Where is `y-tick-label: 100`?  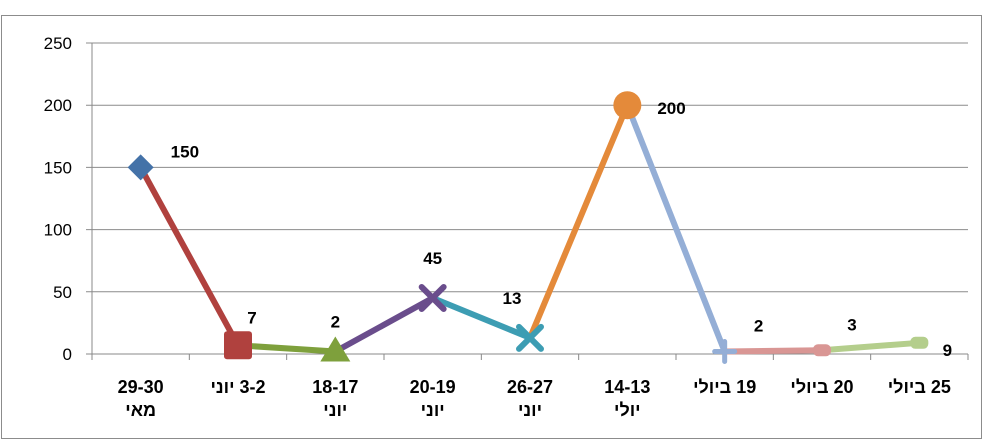
y-tick-label: 100 is located at coordinates (58, 230).